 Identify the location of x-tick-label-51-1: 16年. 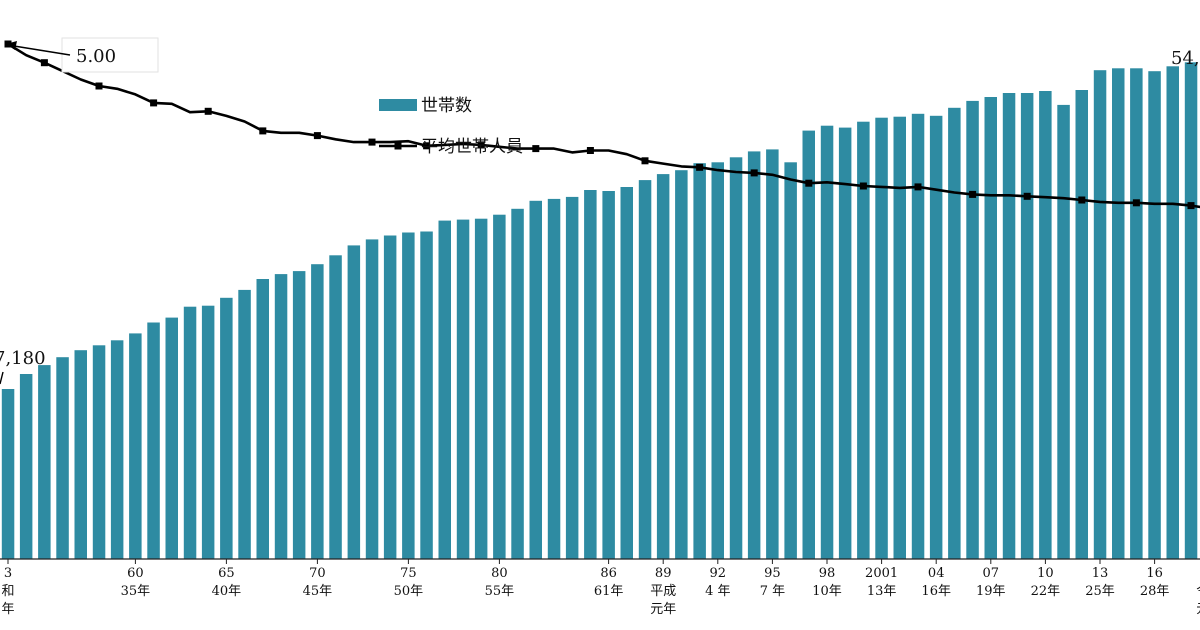
(936, 591).